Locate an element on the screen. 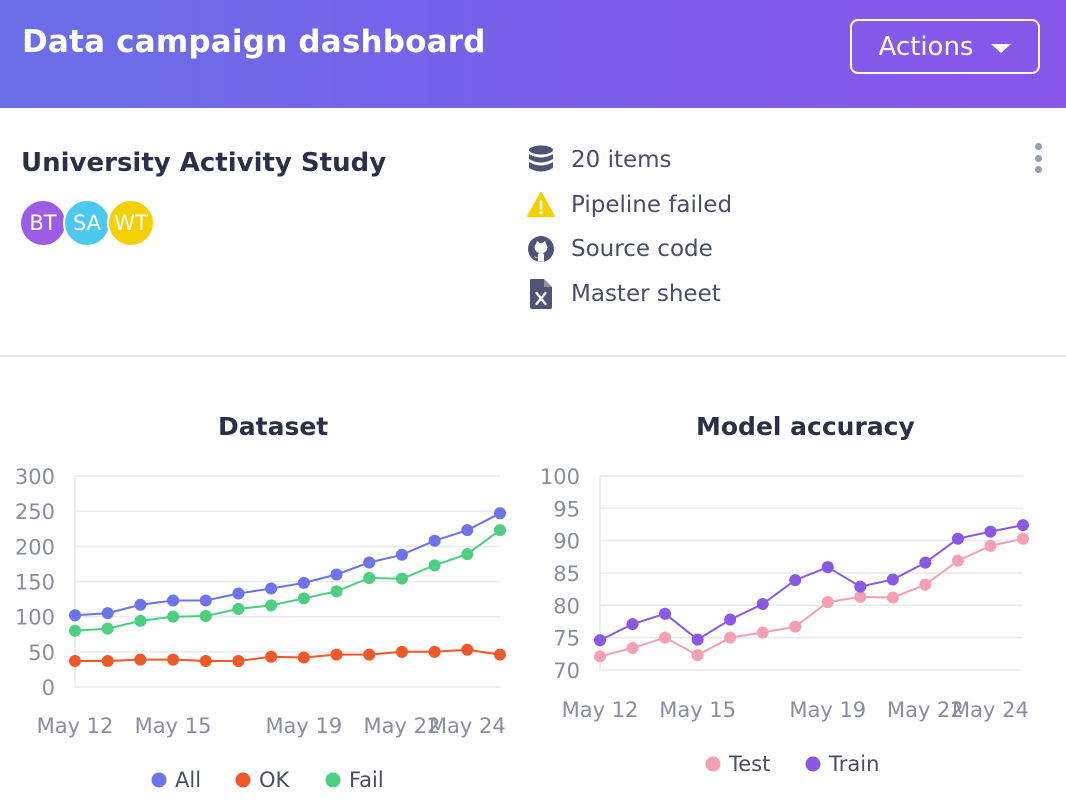  dataset-chart-title: Dataset is located at coordinates (273, 426).